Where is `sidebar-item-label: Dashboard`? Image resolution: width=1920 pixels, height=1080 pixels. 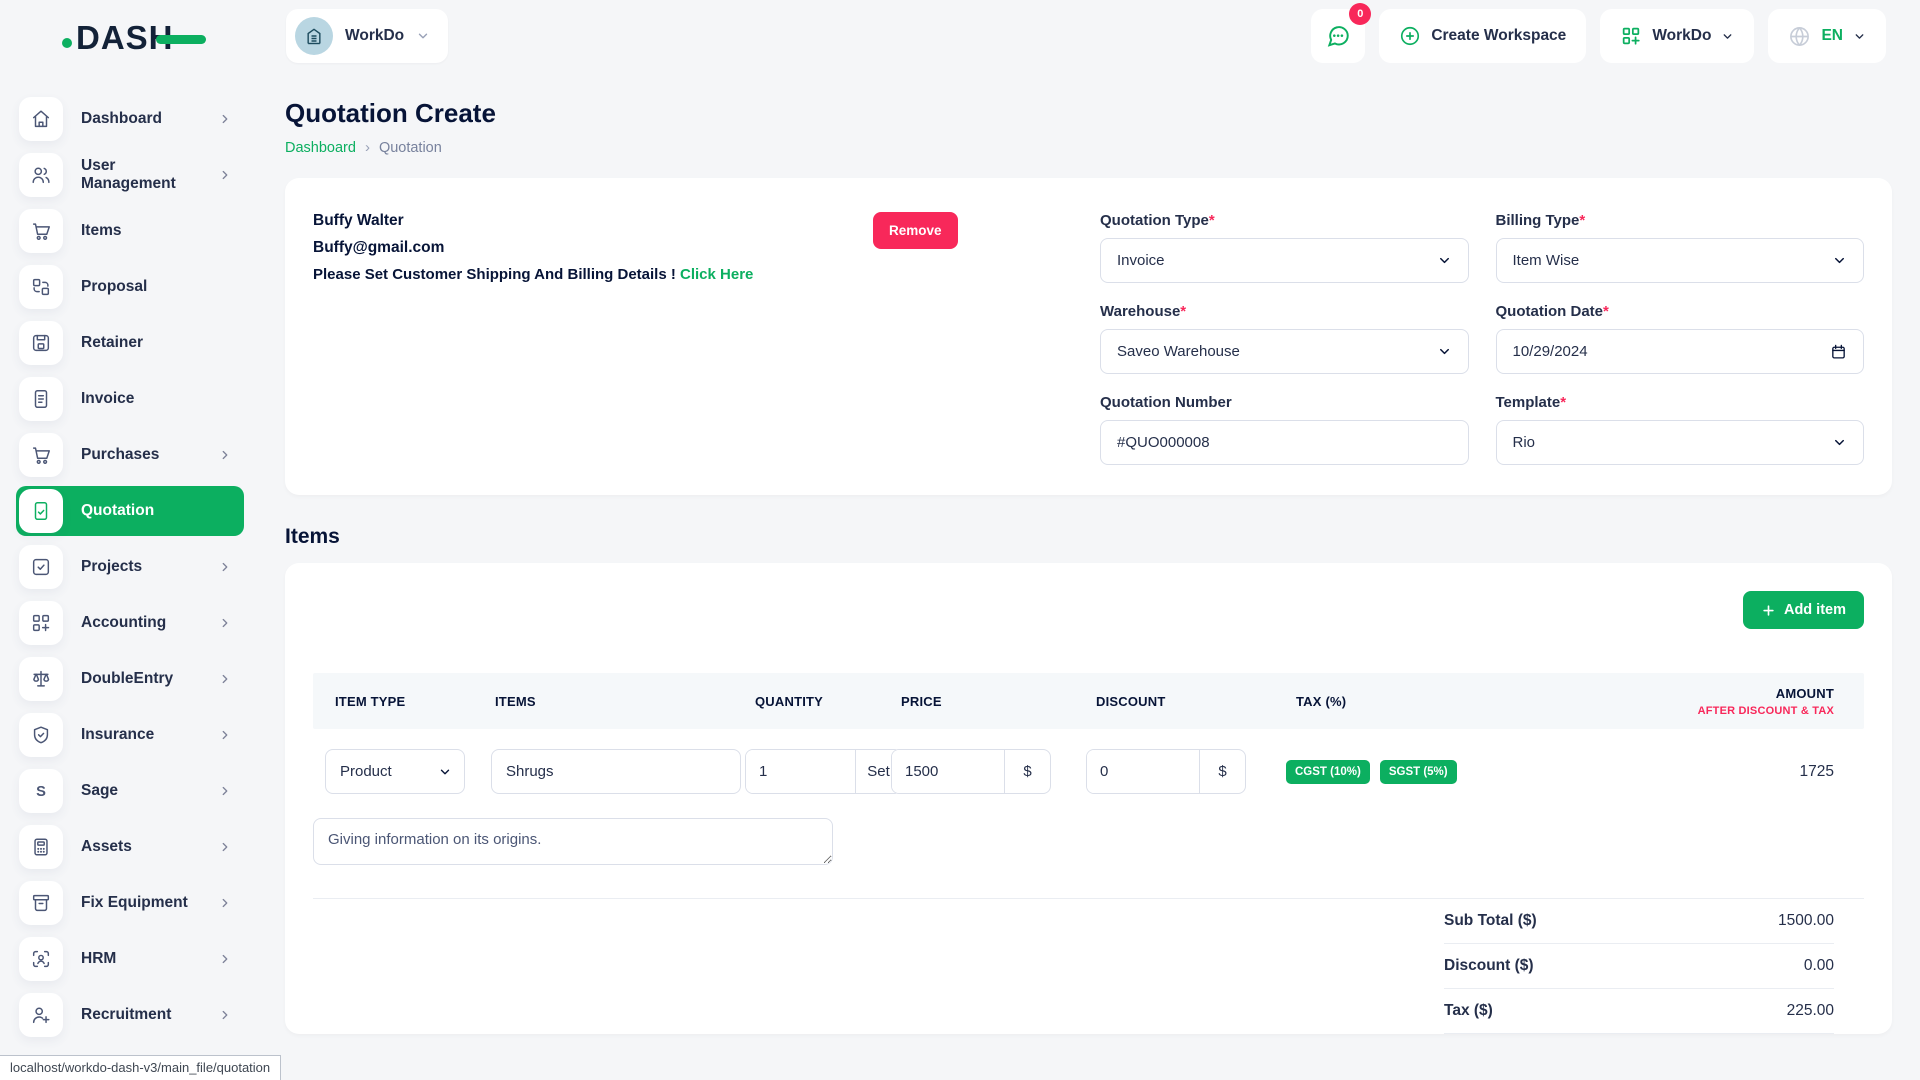 sidebar-item-label: Dashboard is located at coordinates (121, 118).